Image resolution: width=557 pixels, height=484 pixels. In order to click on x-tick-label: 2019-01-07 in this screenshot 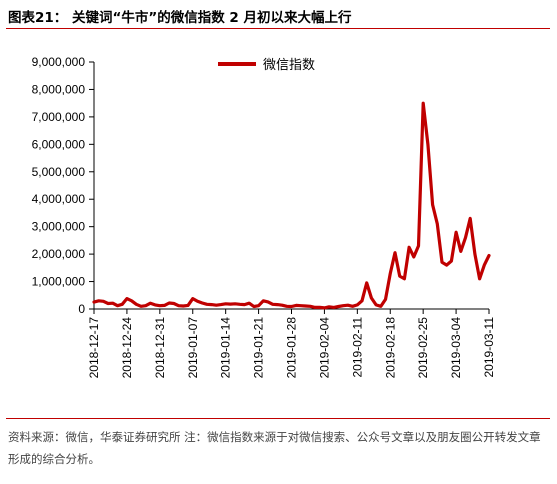, I will do `click(193, 348)`.